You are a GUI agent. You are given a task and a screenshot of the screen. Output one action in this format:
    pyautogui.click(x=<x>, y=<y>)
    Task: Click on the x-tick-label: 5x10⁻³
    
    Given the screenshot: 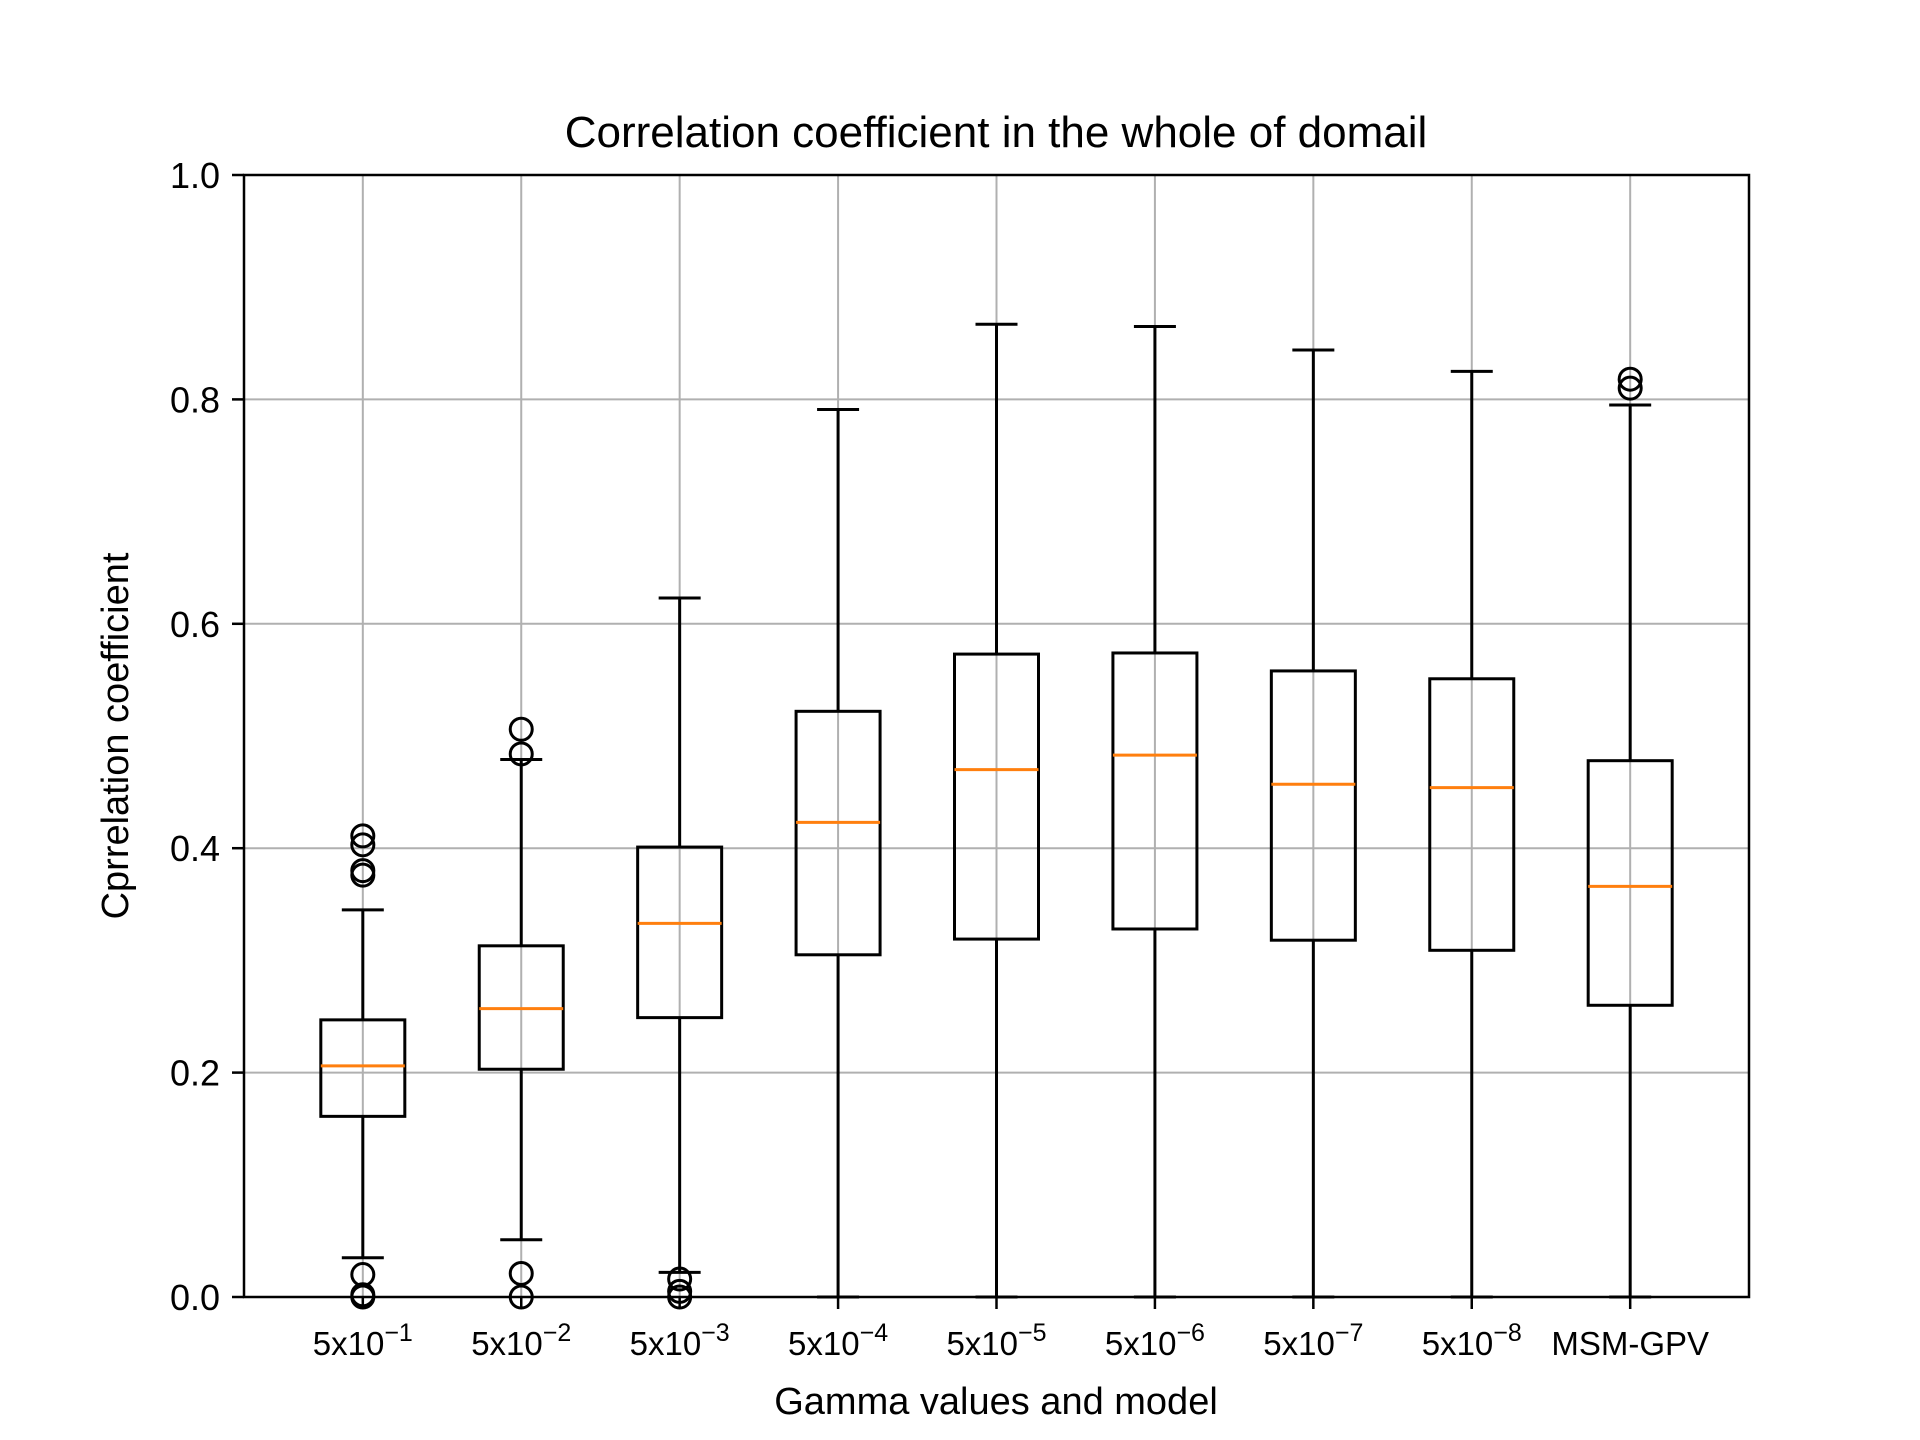 What is the action you would take?
    pyautogui.click(x=680, y=1340)
    